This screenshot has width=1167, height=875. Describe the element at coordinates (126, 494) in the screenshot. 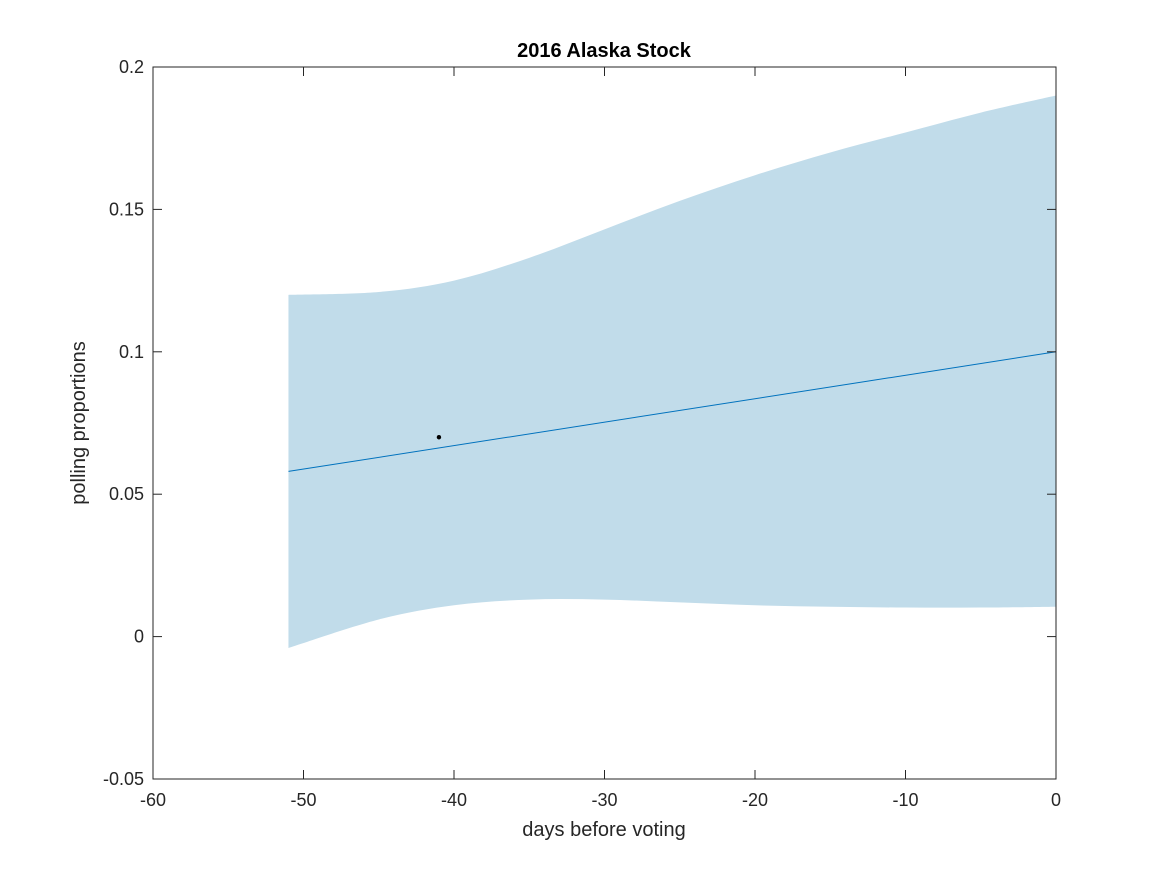

I see `y-tick-label: 0.05` at that location.